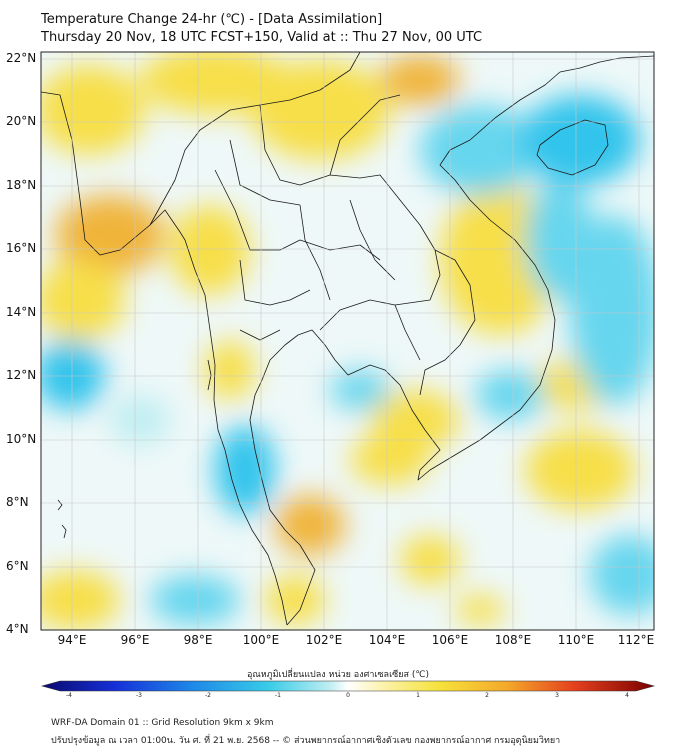 Image resolution: width=676 pixels, height=756 pixels. What do you see at coordinates (72, 640) in the screenshot?
I see `lon-label: 94°E` at bounding box center [72, 640].